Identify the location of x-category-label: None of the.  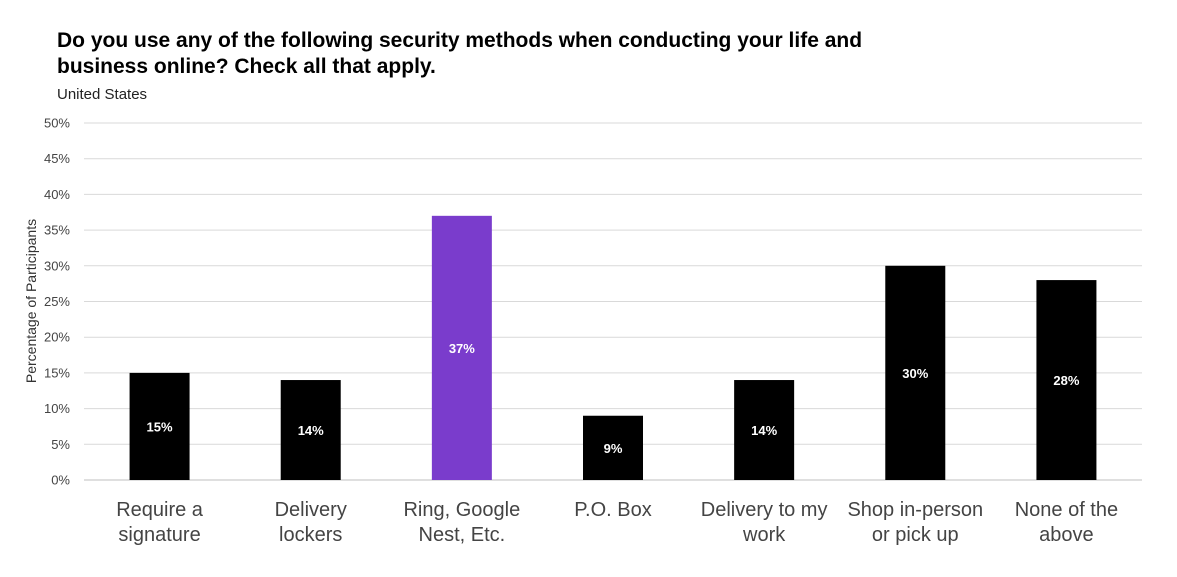
(1066, 510).